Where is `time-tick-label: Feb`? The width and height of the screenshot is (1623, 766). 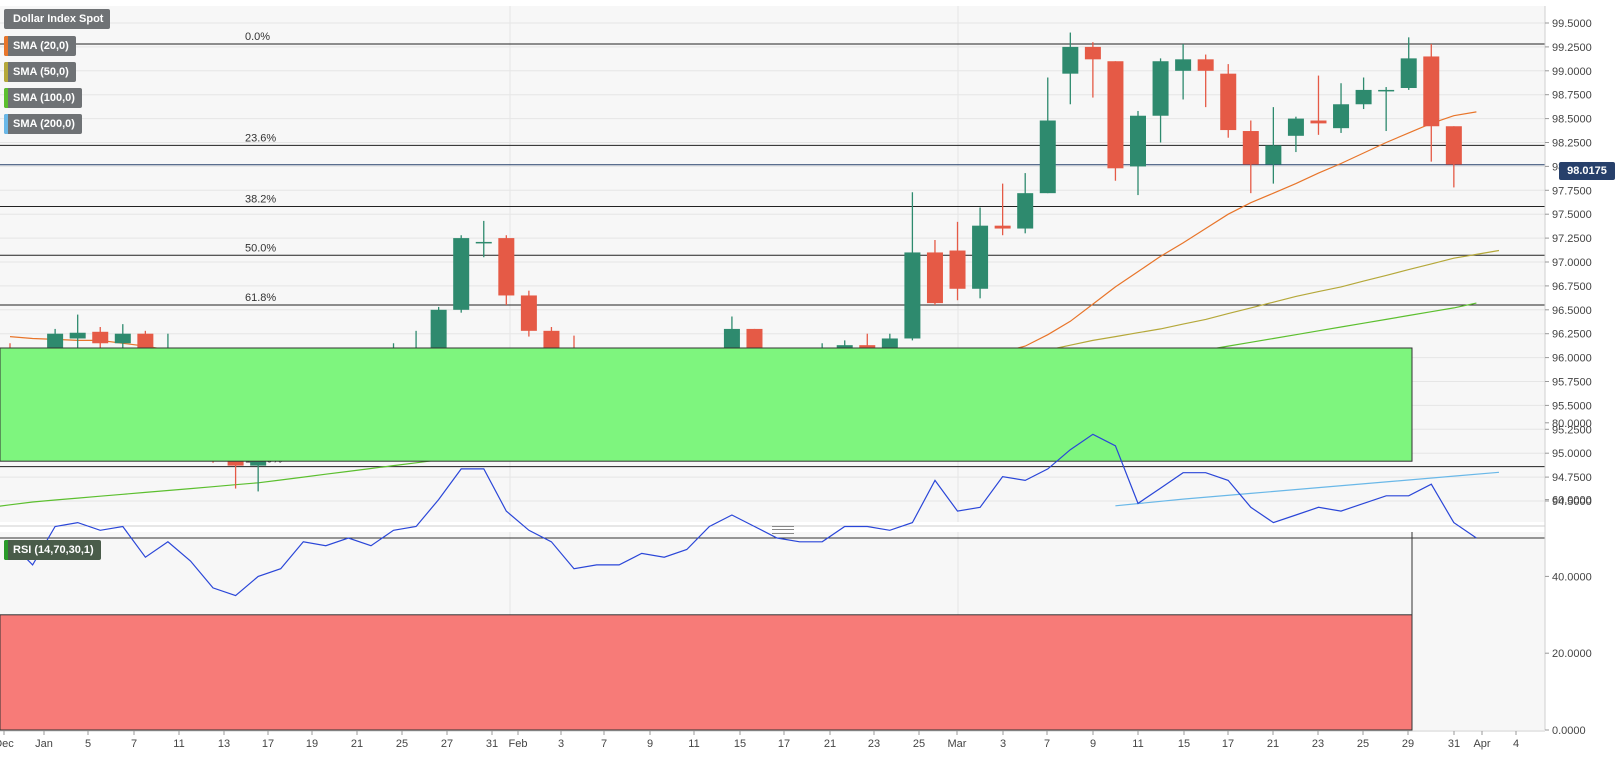 time-tick-label: Feb is located at coordinates (518, 744).